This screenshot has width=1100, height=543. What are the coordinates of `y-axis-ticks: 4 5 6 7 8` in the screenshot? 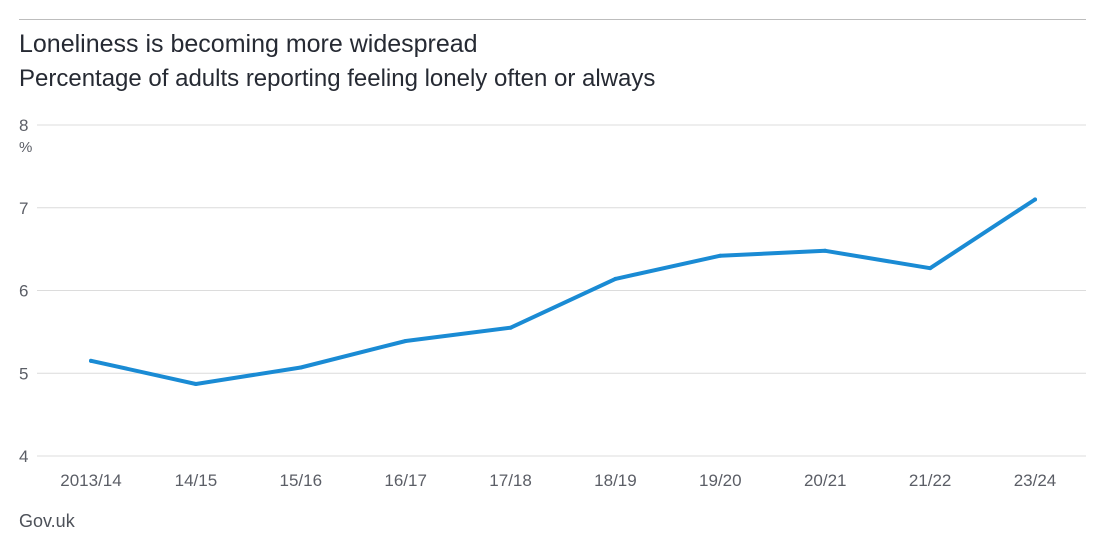 It's located at (23, 291).